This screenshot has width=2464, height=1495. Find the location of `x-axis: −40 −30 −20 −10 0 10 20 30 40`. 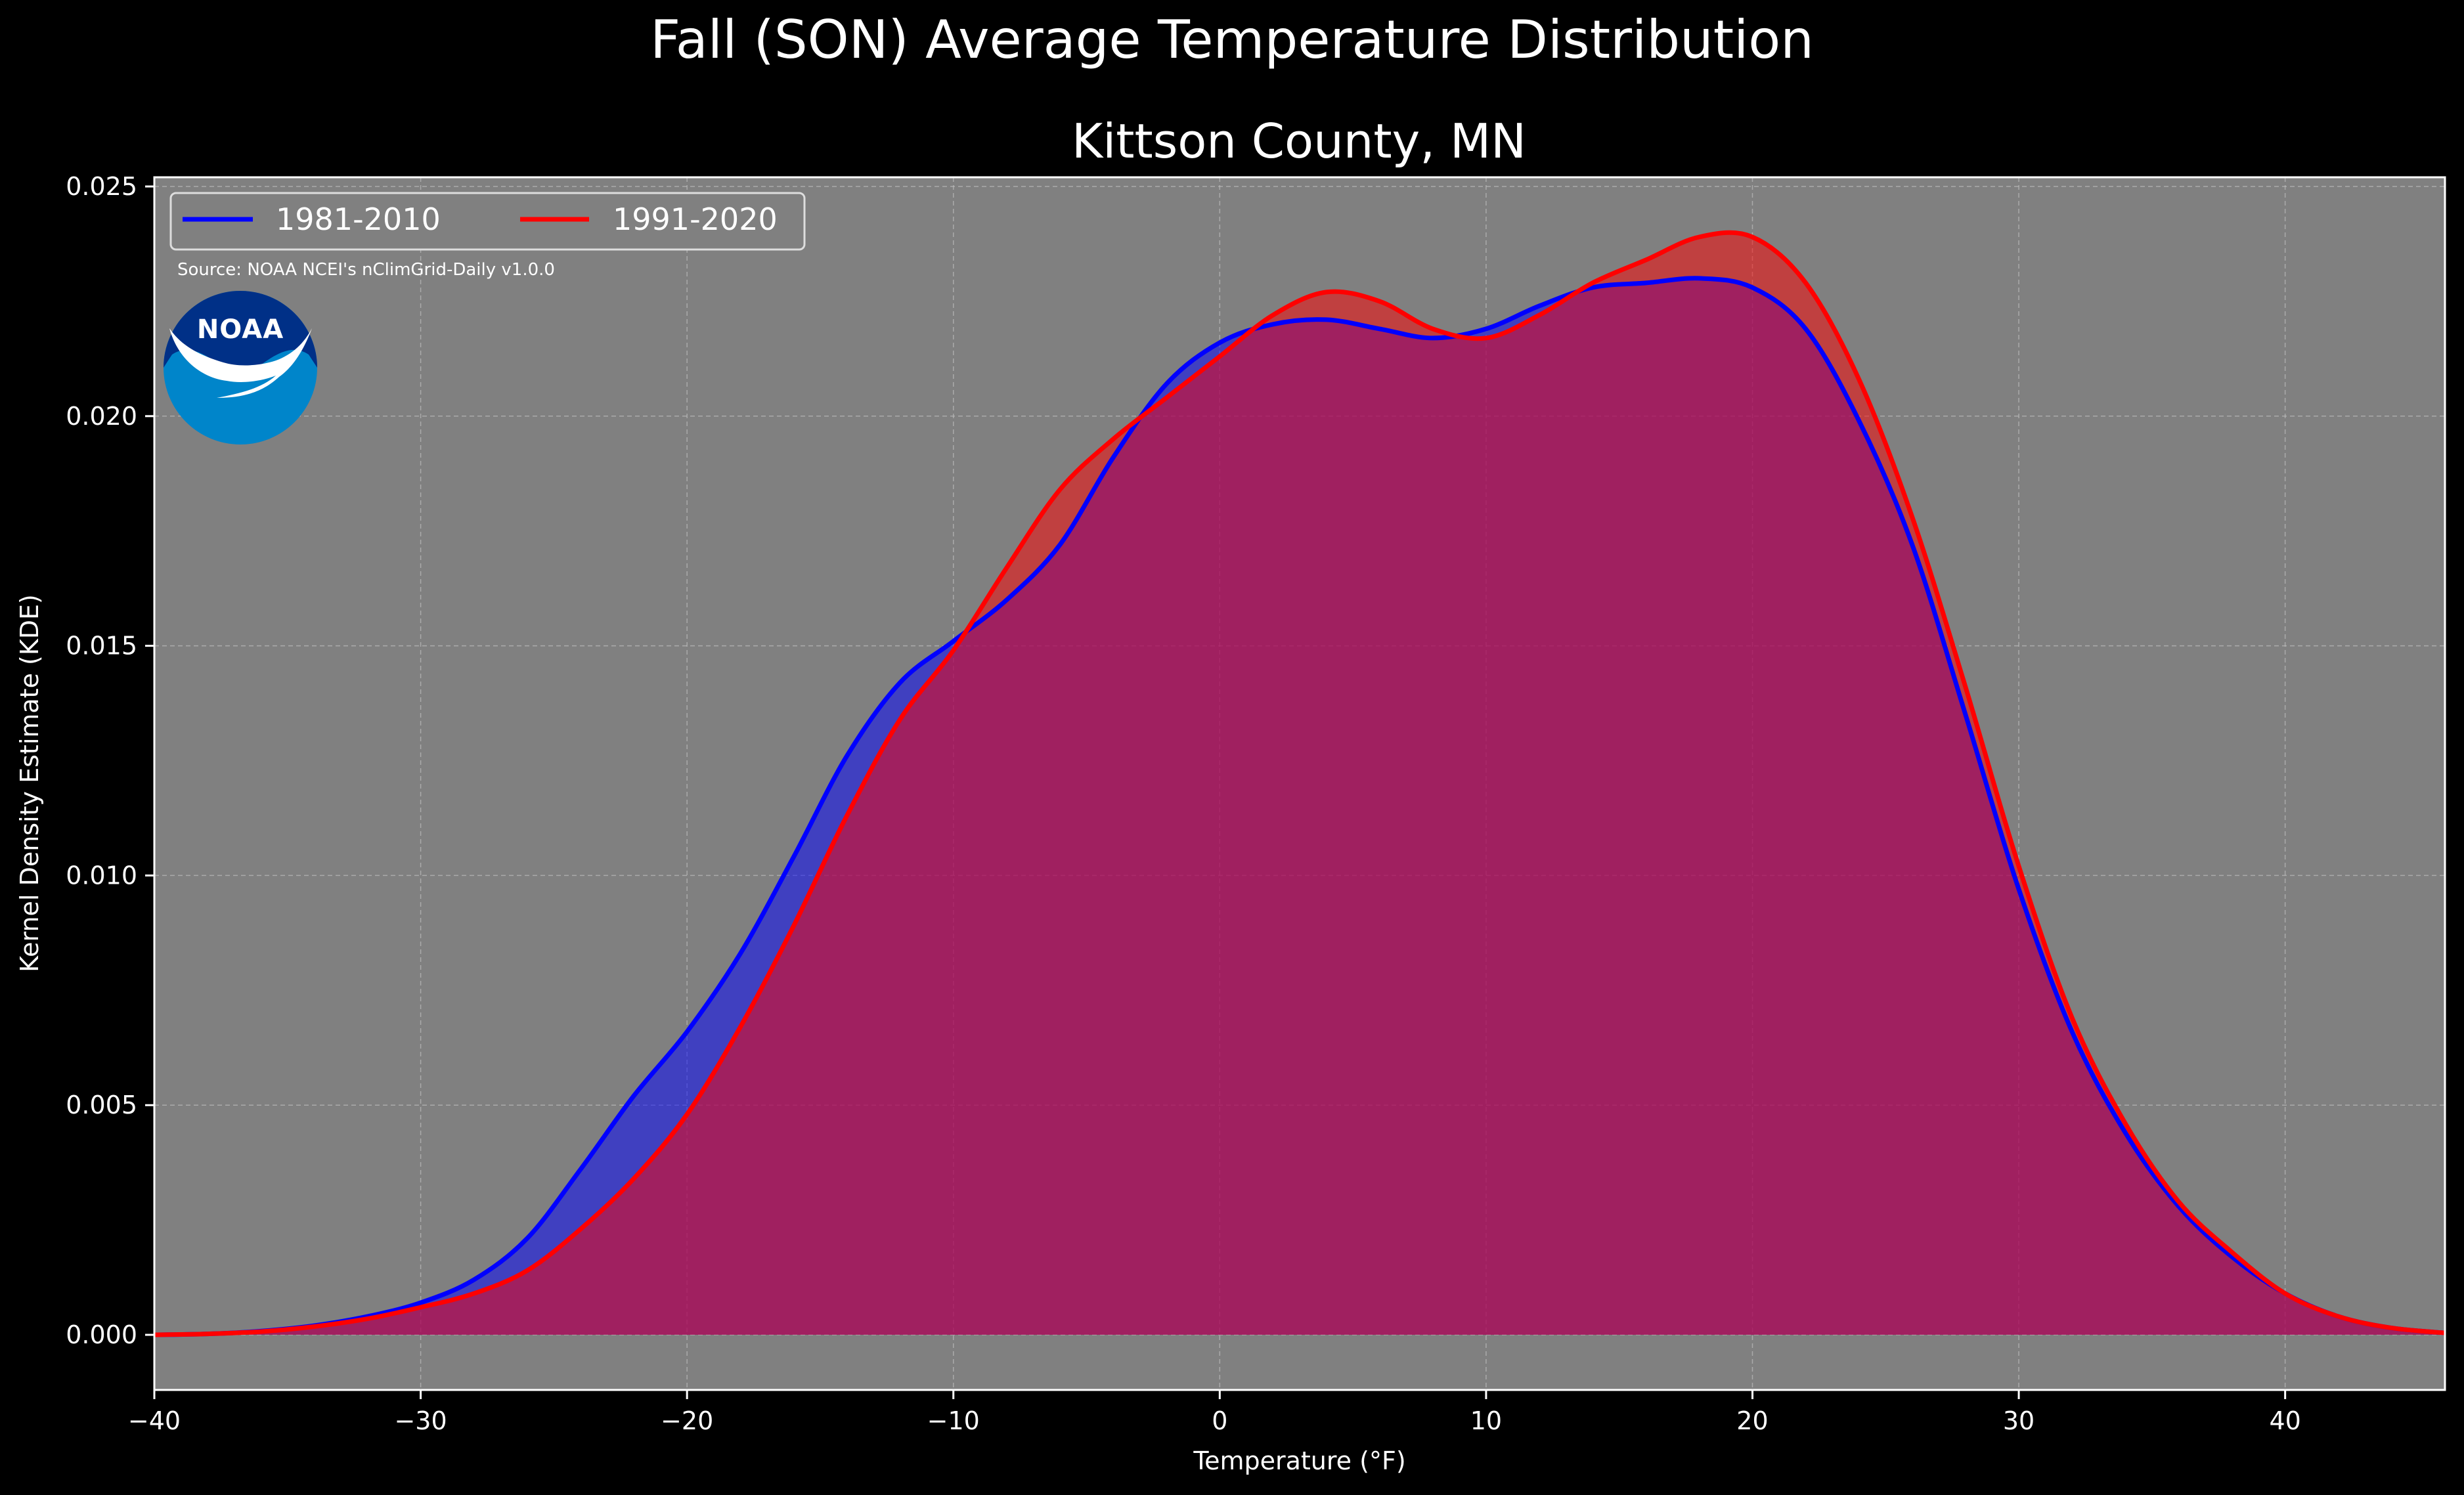

x-axis: −40 −30 −20 −10 0 10 20 30 40 is located at coordinates (1214, 1412).